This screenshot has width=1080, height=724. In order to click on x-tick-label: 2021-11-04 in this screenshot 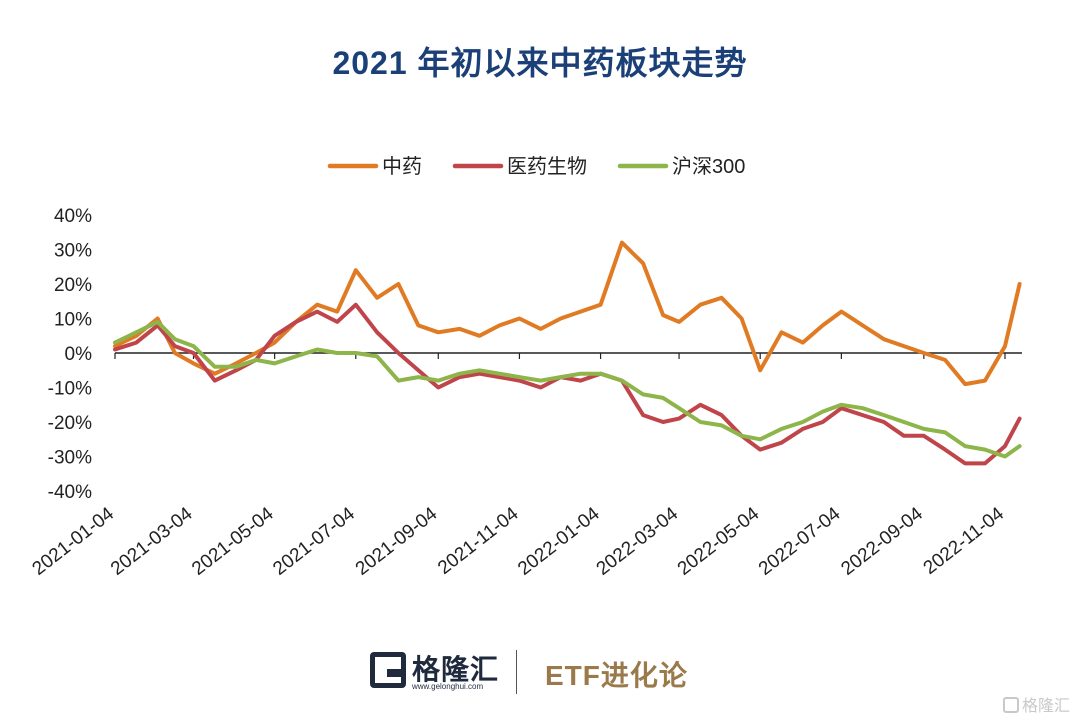, I will do `click(478, 541)`.